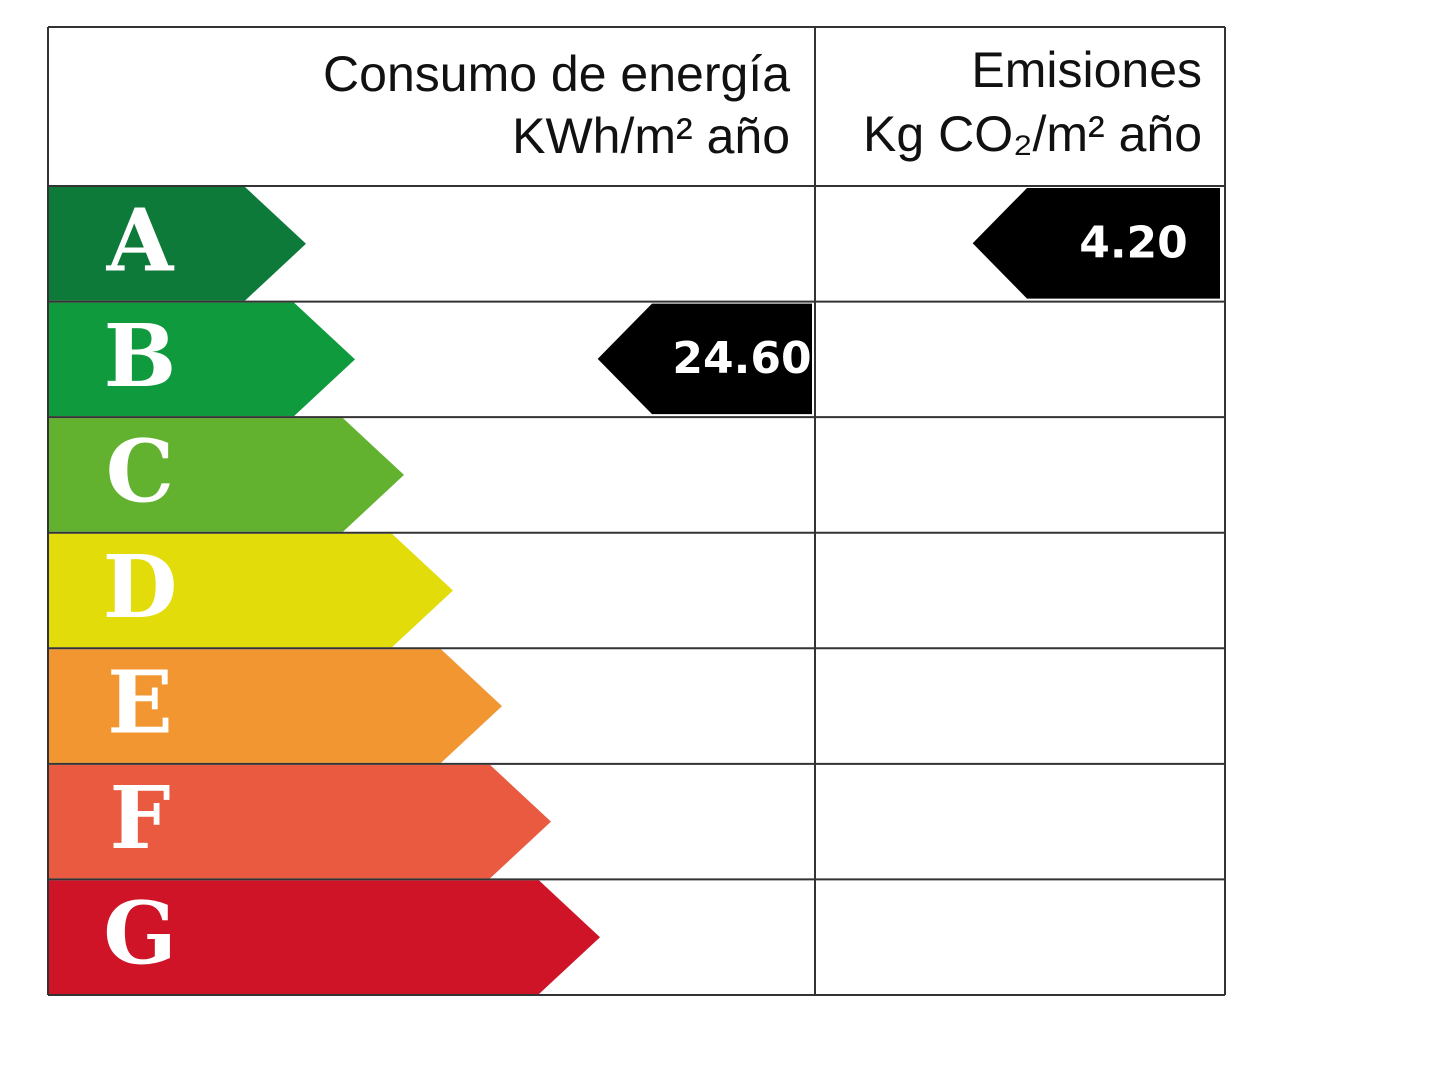 The image size is (1440, 1080). Describe the element at coordinates (1133, 242) in the screenshot. I see `emissions-value: 4.20` at that location.